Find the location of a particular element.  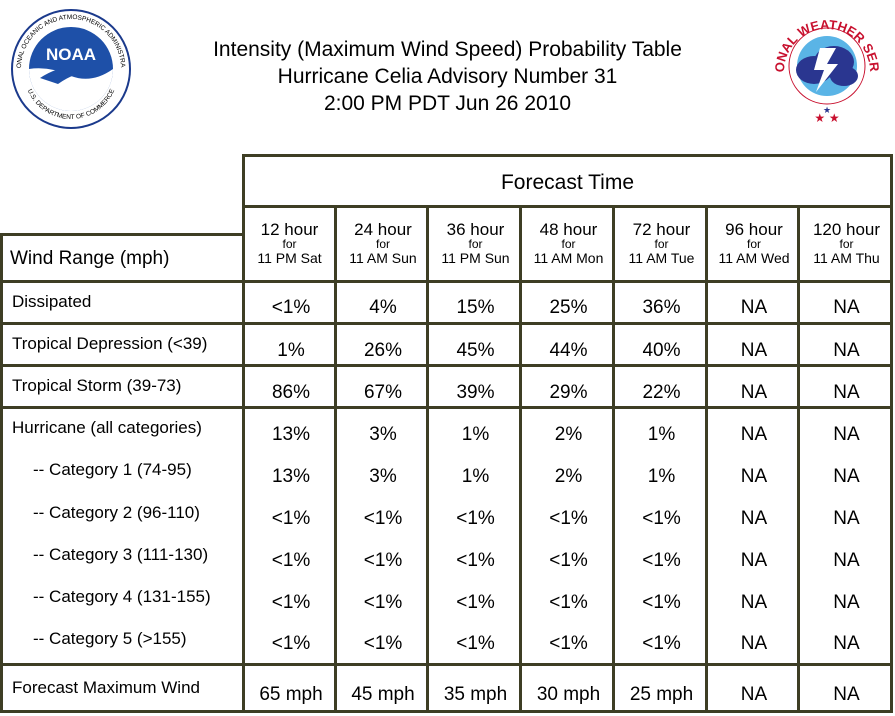

column-hour: 24 hour is located at coordinates (383, 229).